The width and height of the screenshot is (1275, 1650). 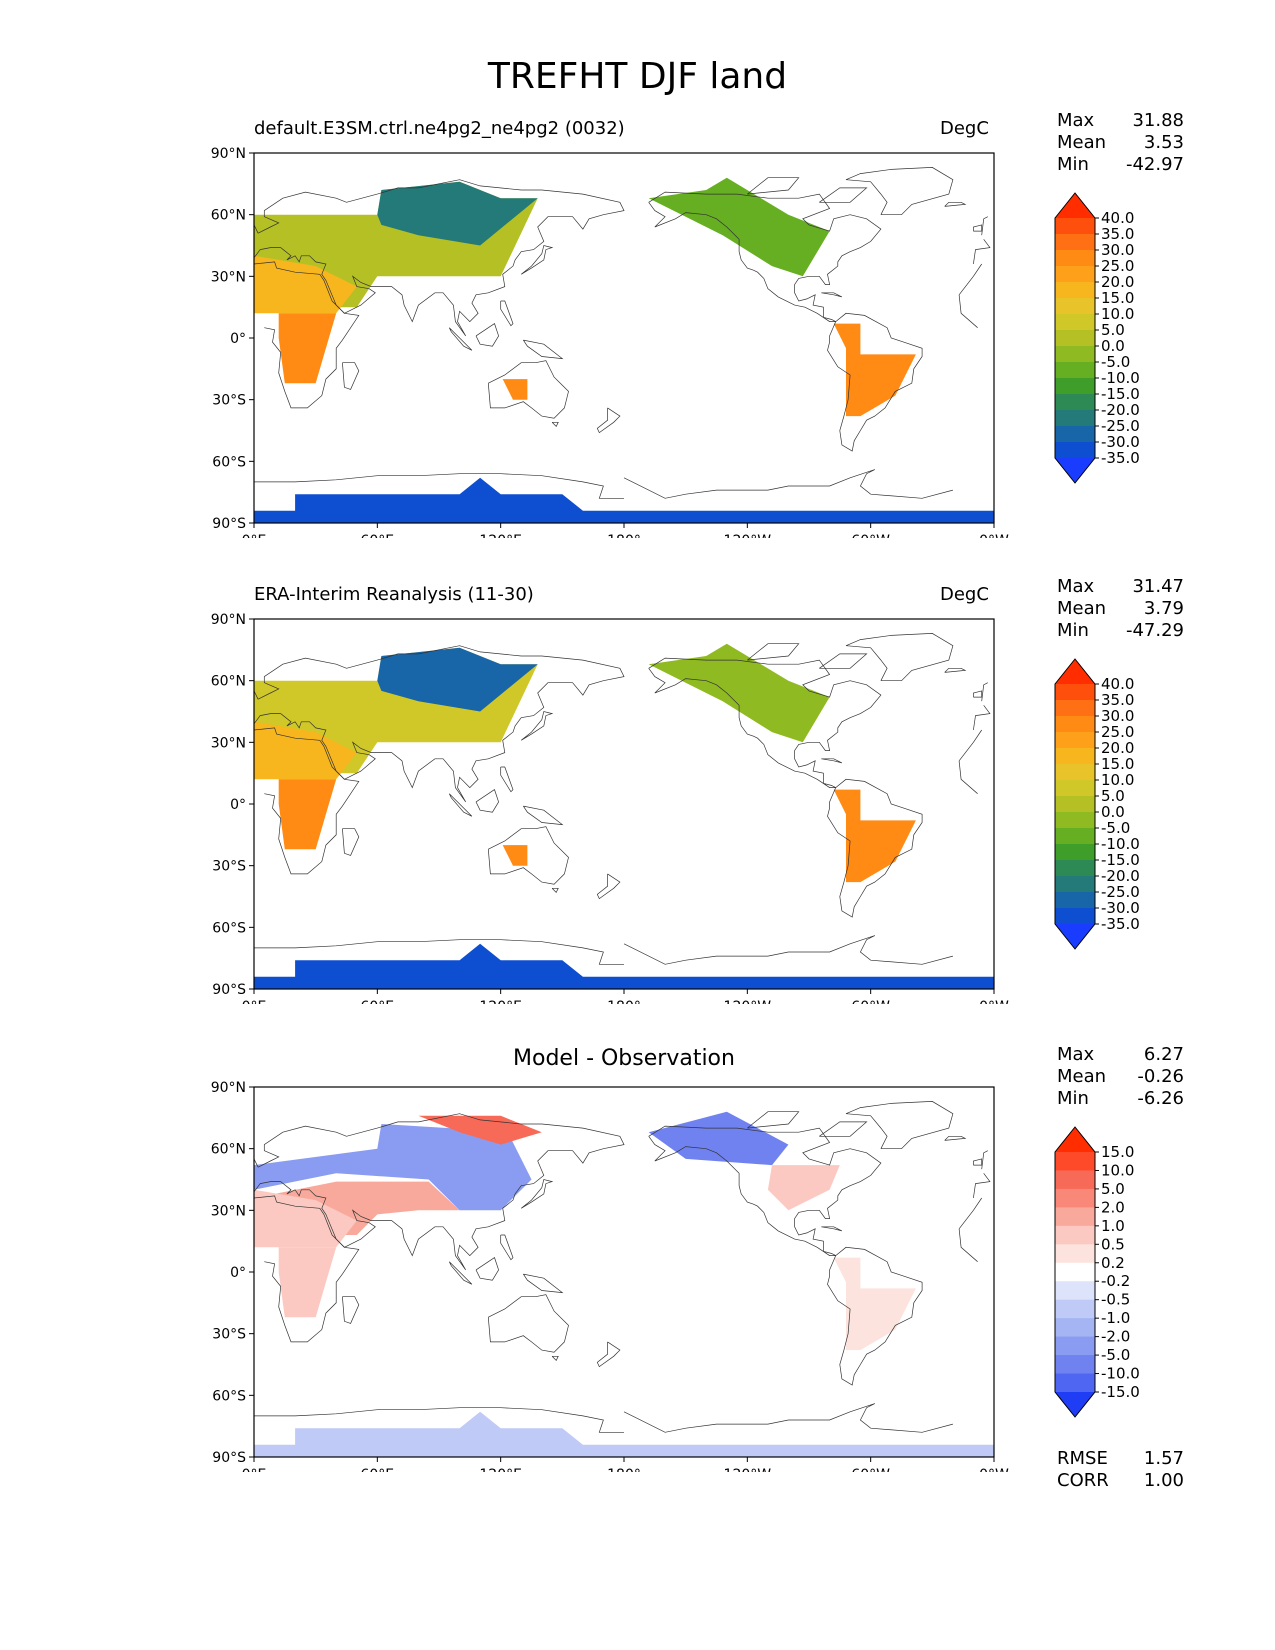 What do you see at coordinates (254, 535) in the screenshot?
I see `model-lon-label: 0°E` at bounding box center [254, 535].